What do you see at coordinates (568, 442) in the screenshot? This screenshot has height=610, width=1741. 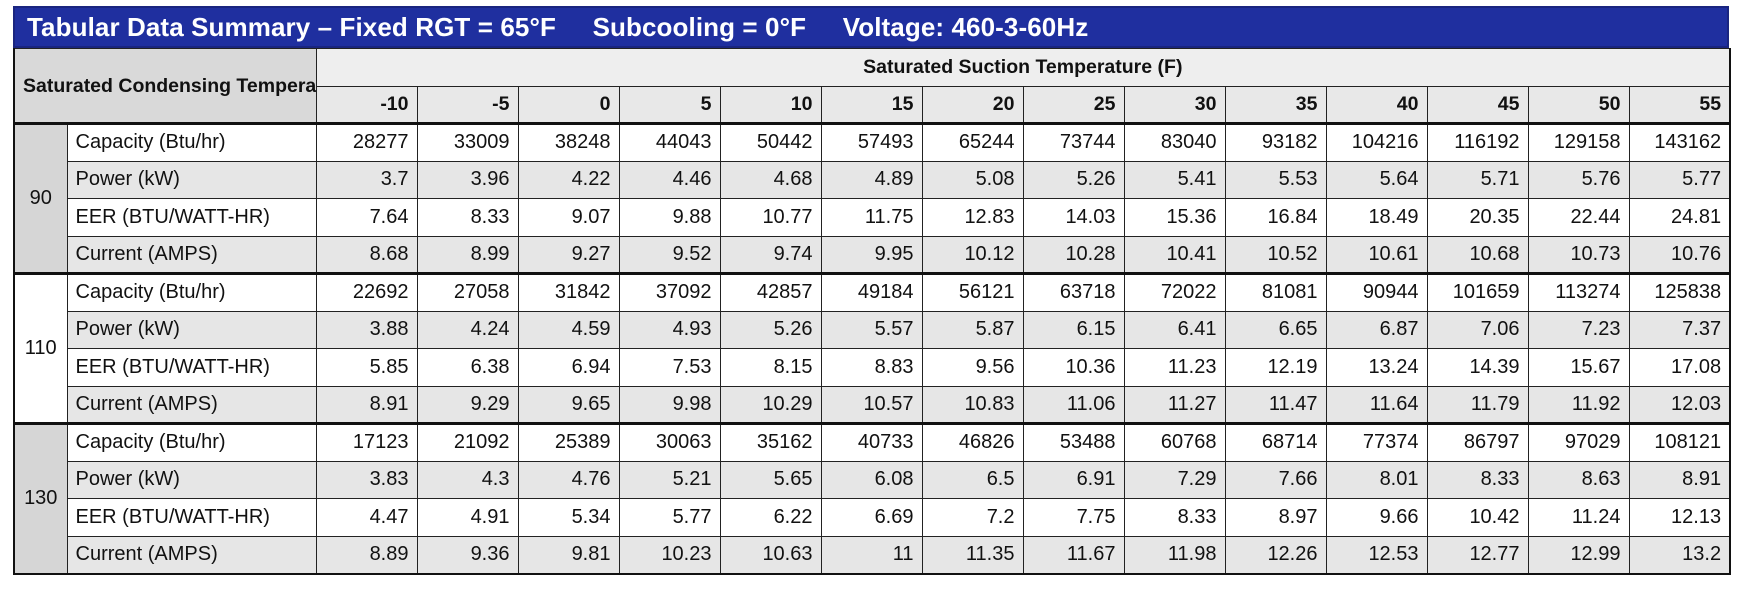 I see `value-cell: 25389` at bounding box center [568, 442].